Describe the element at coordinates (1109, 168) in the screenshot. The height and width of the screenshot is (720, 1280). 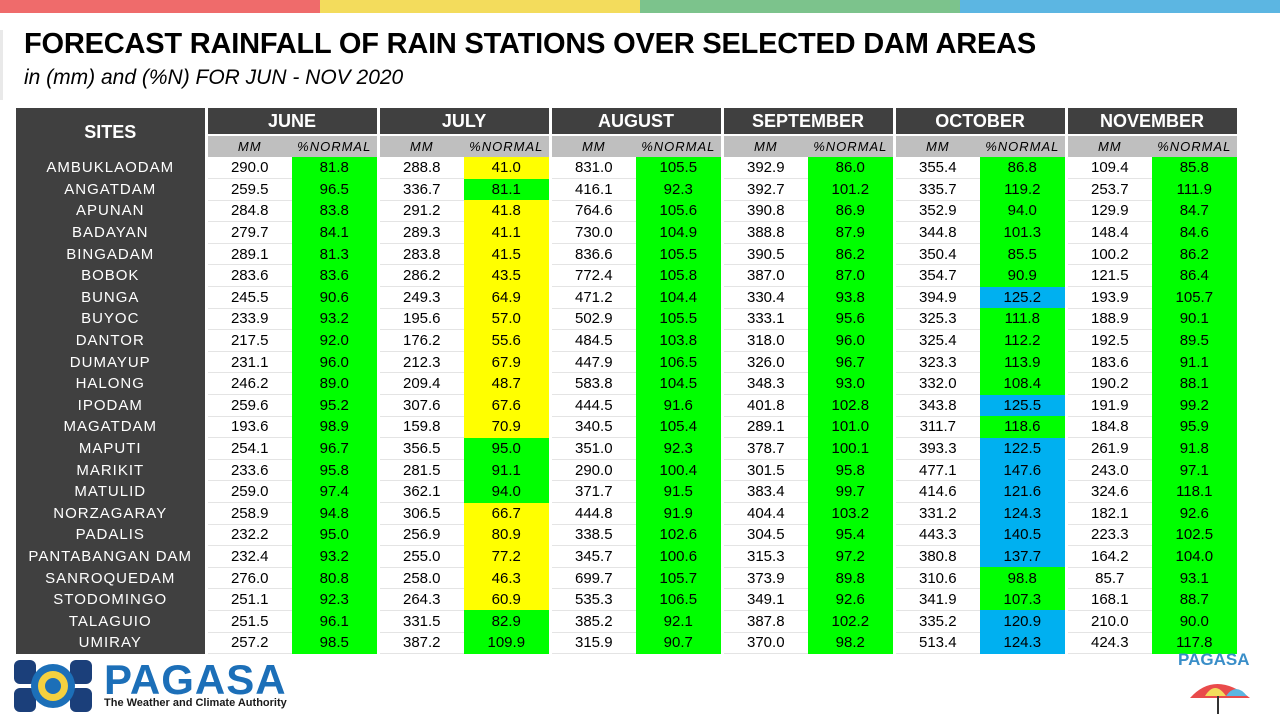
I see `mm-value: 109.4` at that location.